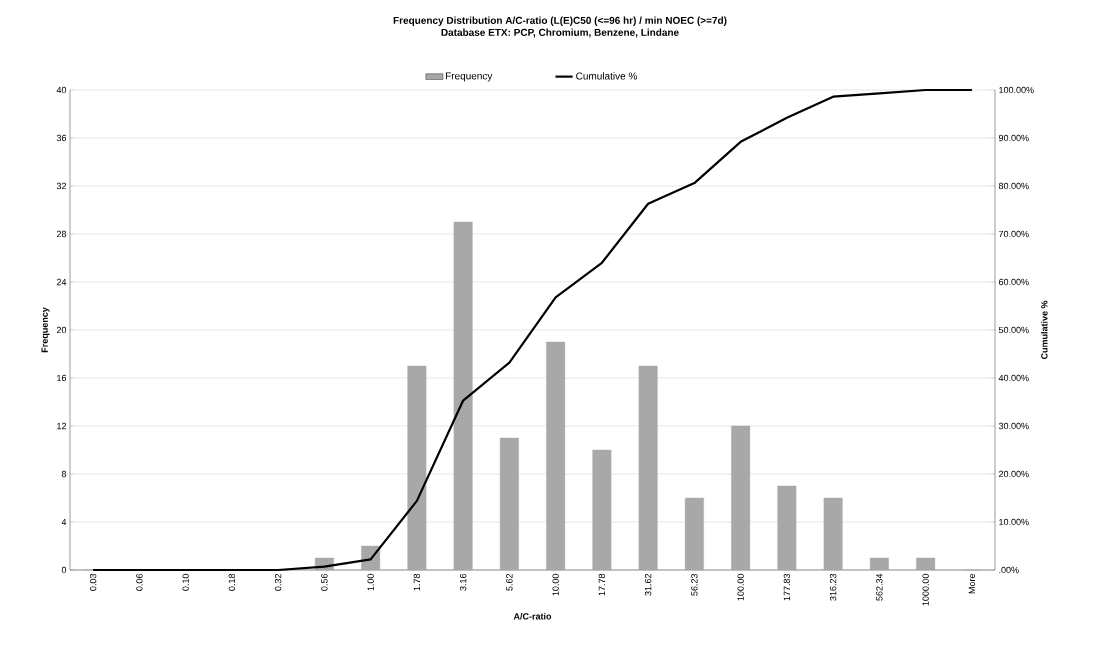 The width and height of the screenshot is (1120, 663). I want to click on x-tick-label: 17.78, so click(602, 584).